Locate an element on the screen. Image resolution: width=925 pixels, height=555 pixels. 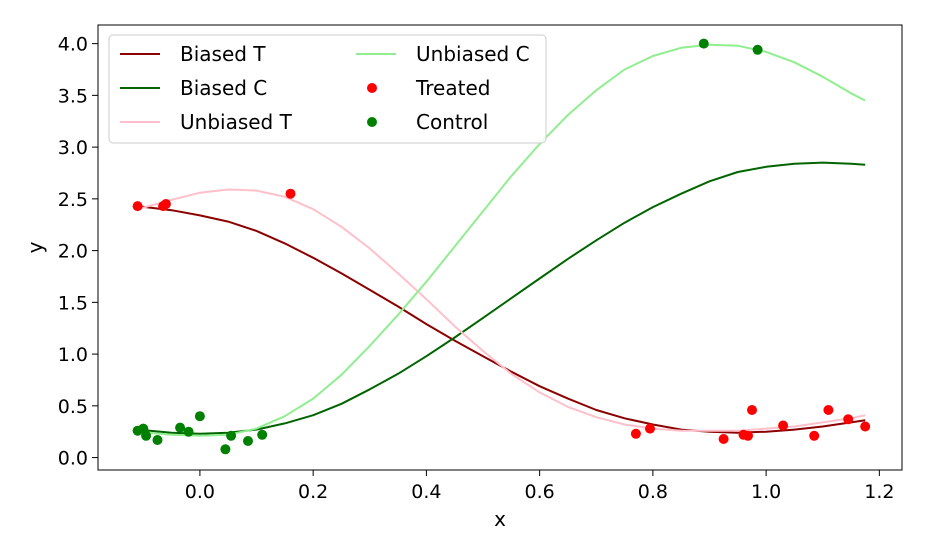
legend-label-unbiased-t: Unbiased T is located at coordinates (236, 122).